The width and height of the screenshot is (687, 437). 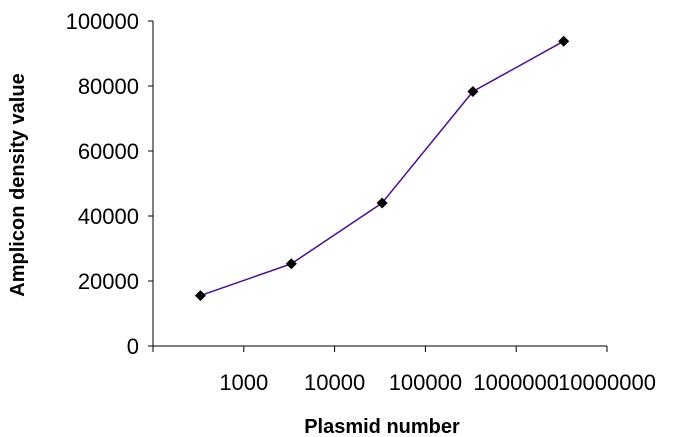 I want to click on y-axis: 0 20000 40000 60000 80000 100000, so click(x=110, y=184).